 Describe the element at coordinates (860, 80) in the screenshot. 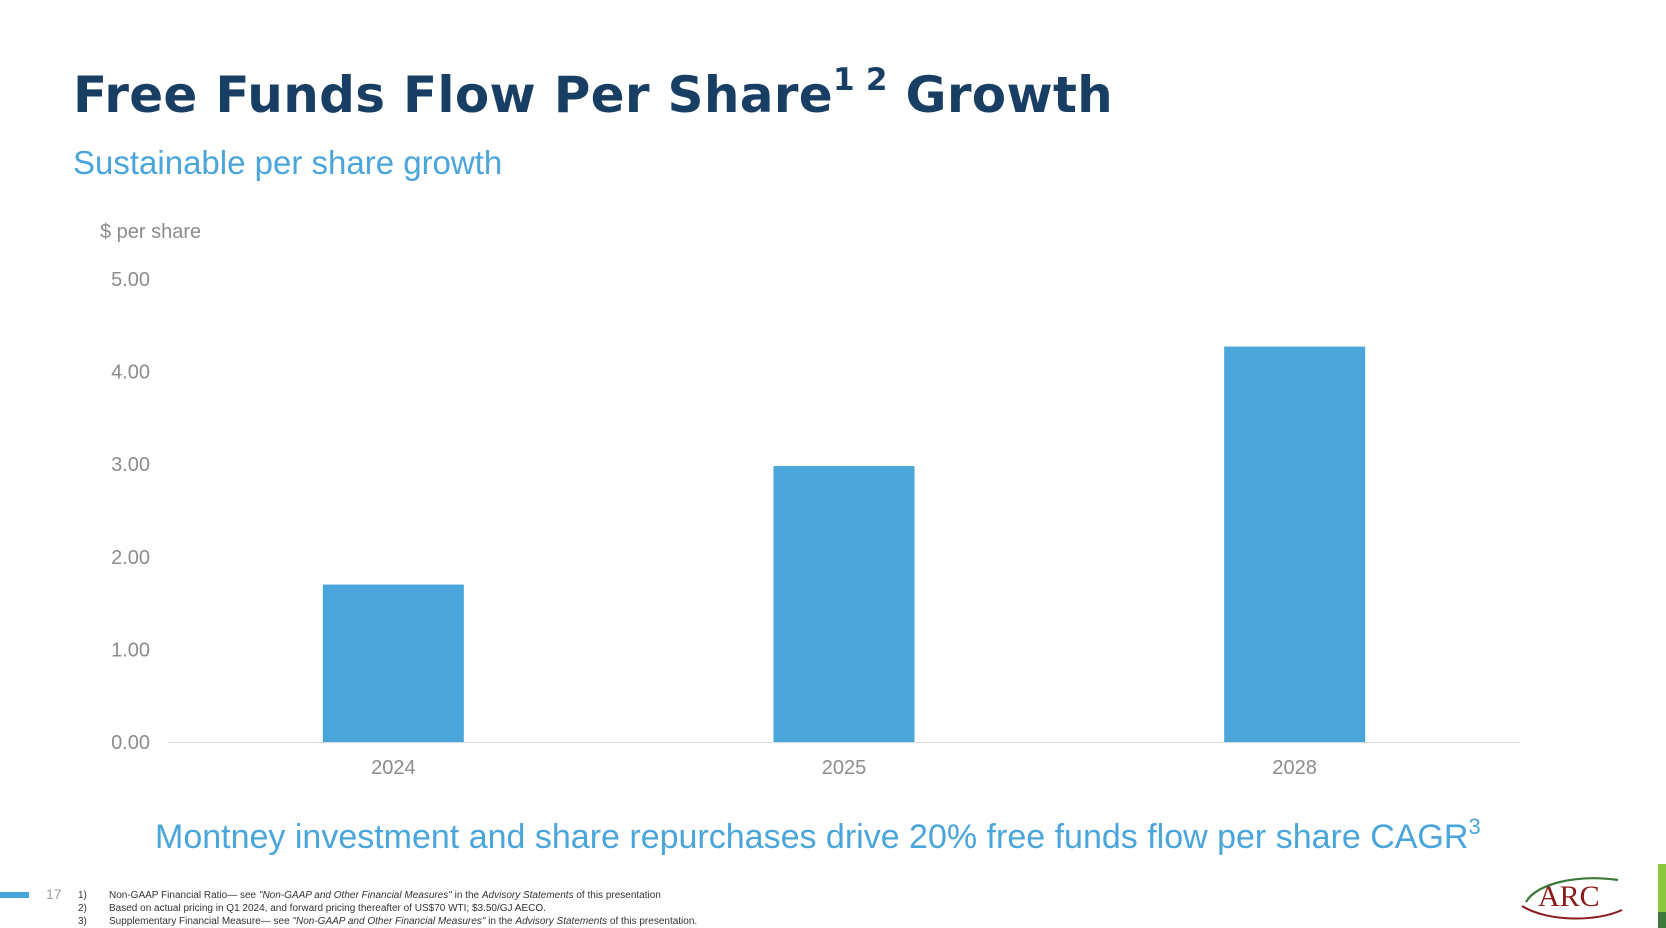

I see `title-footnote-marks: 1 2` at that location.